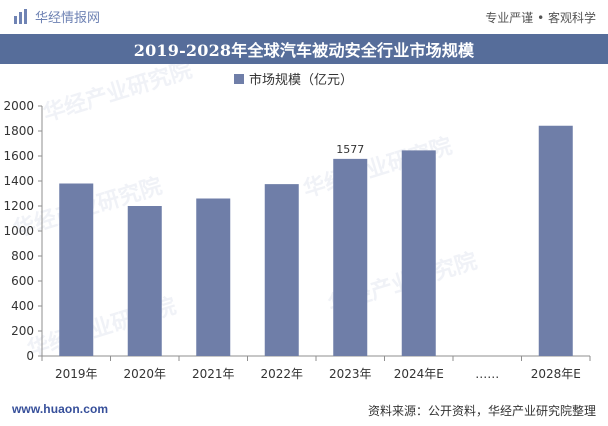 This screenshot has height=426, width=608. I want to click on data-label: 1577, so click(350, 149).